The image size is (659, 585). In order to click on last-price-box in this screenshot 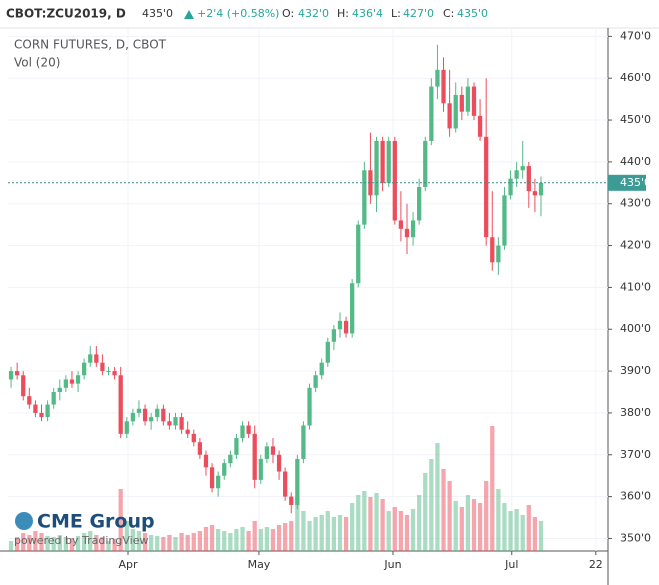, I will do `click(627, 182)`.